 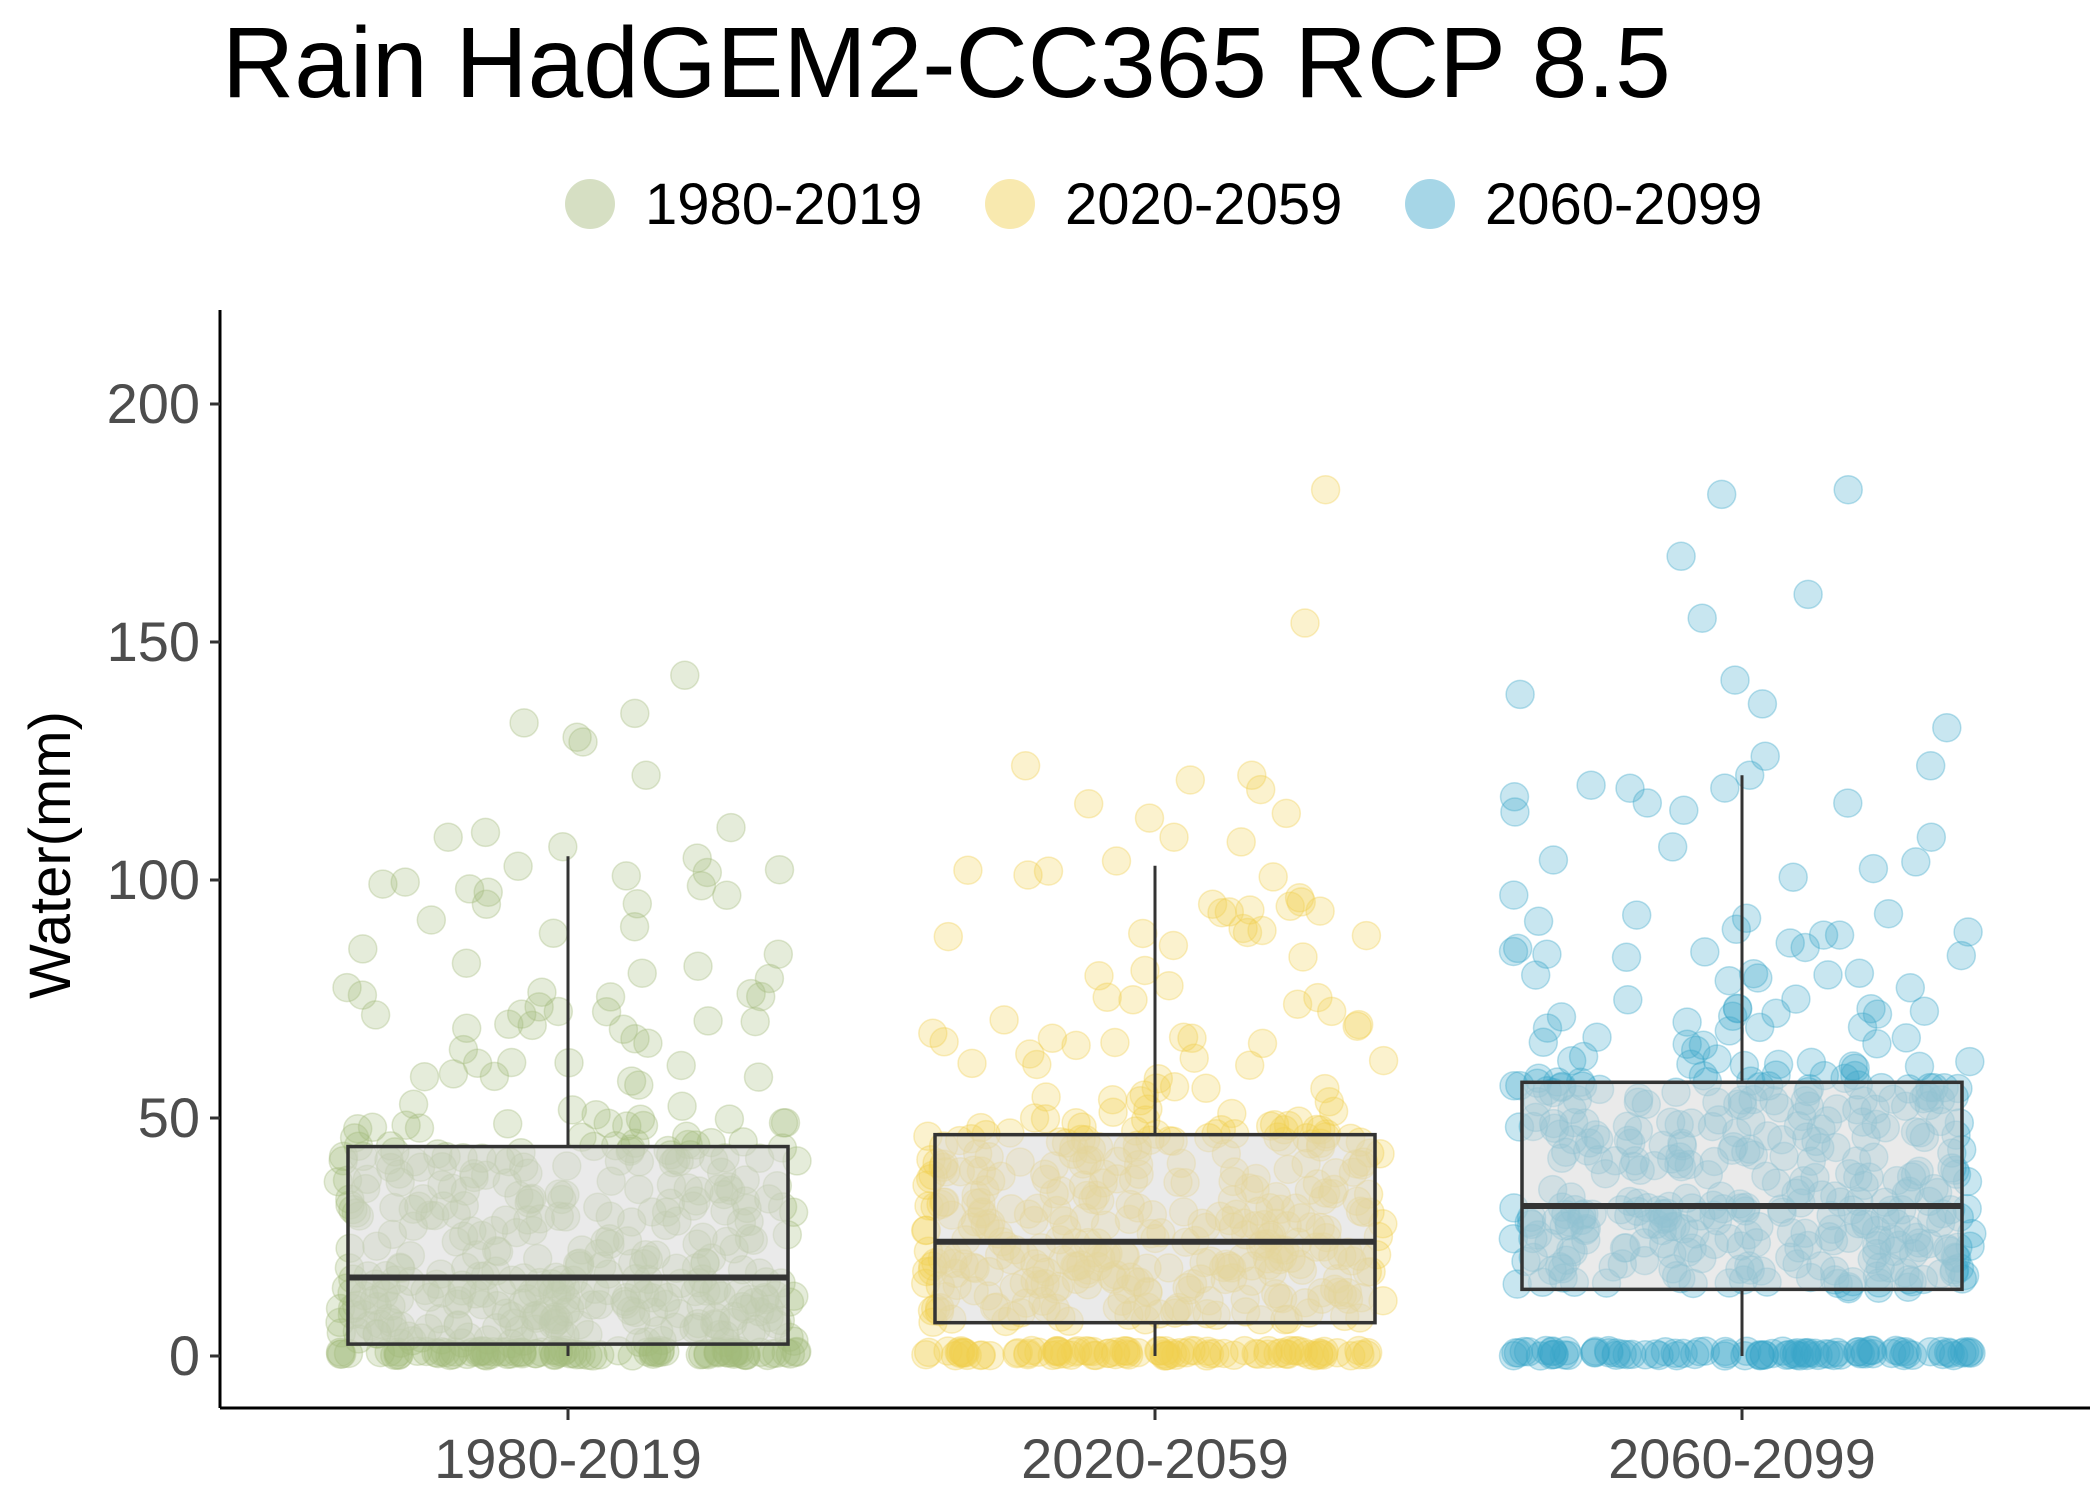 I want to click on legend-label: 2060-2099, so click(x=1623, y=204).